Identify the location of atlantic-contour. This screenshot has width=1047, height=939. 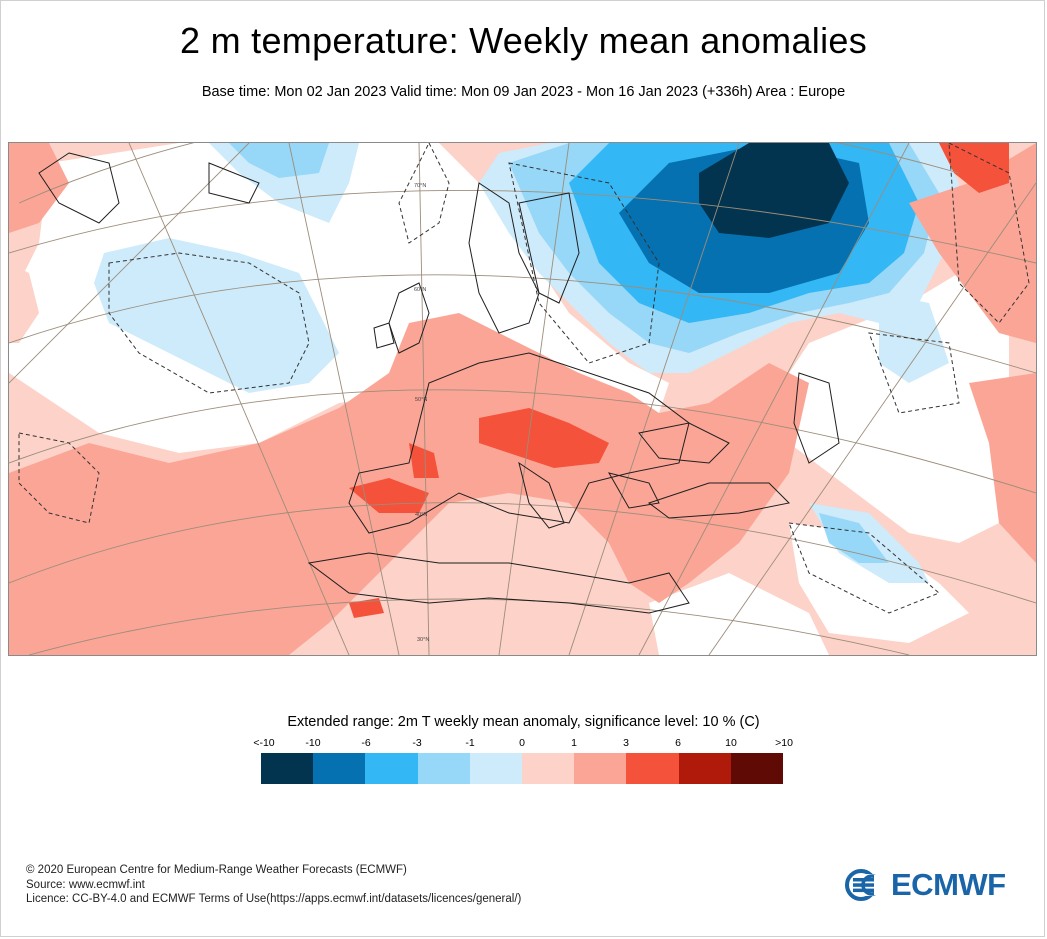
(209, 323).